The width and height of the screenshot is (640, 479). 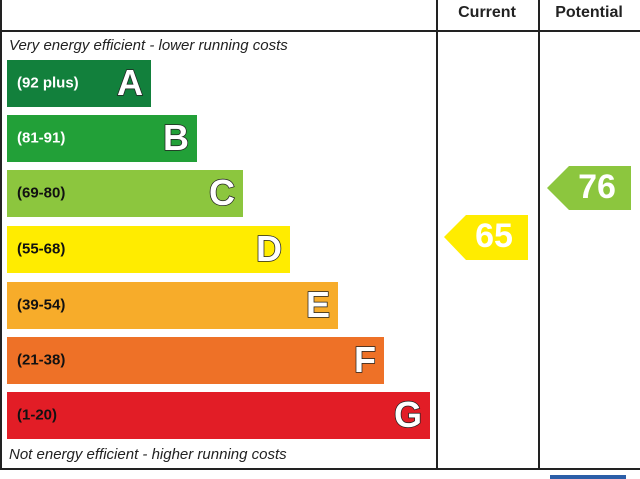 I want to click on band-letter: C, so click(x=222, y=192).